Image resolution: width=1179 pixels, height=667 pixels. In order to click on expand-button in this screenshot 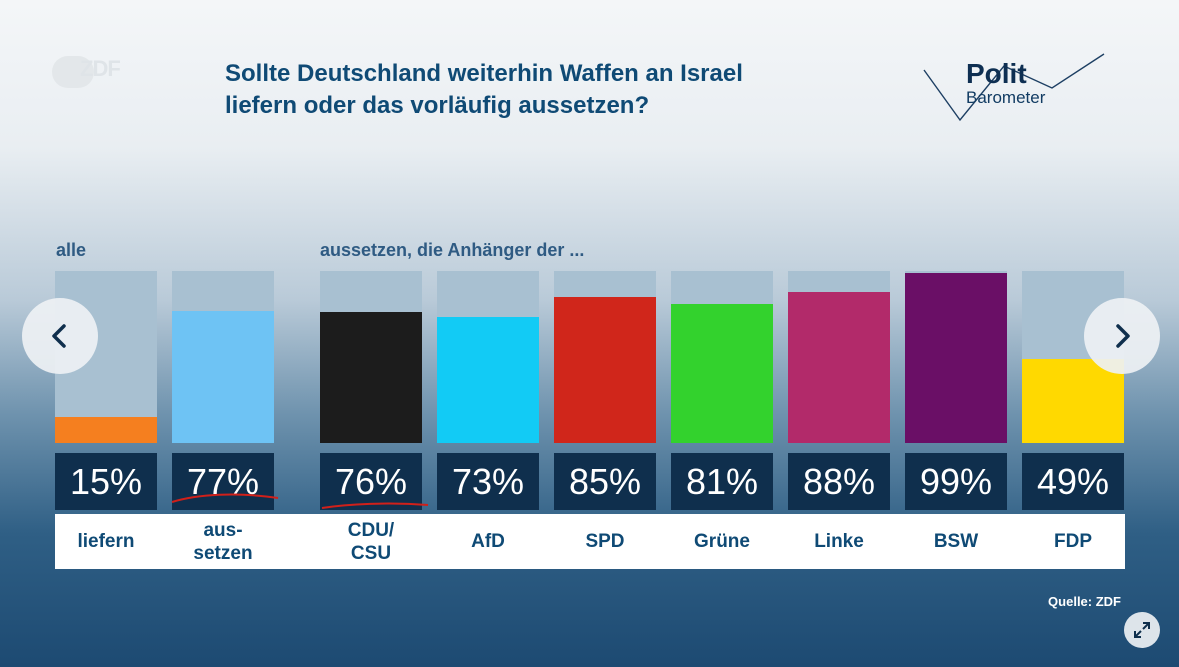, I will do `click(1142, 630)`.